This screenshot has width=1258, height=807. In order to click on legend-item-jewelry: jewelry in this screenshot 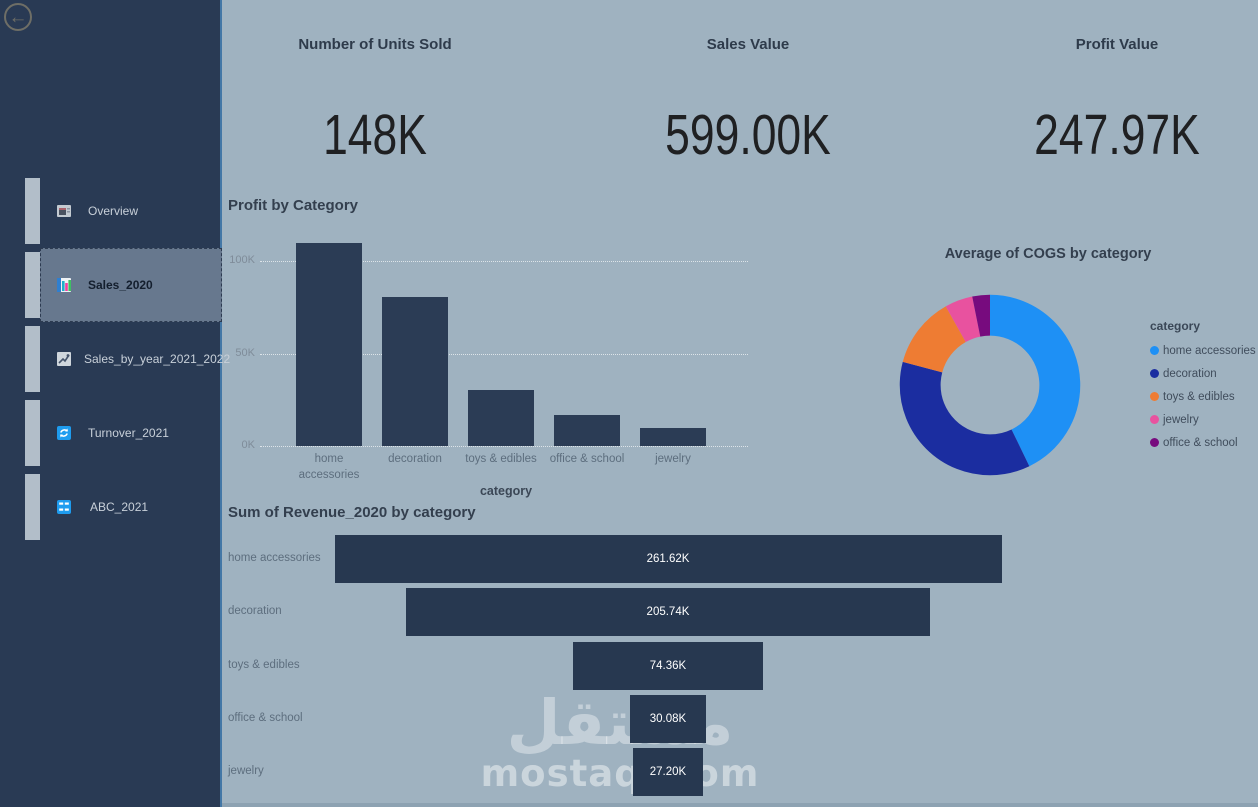, I will do `click(1174, 420)`.